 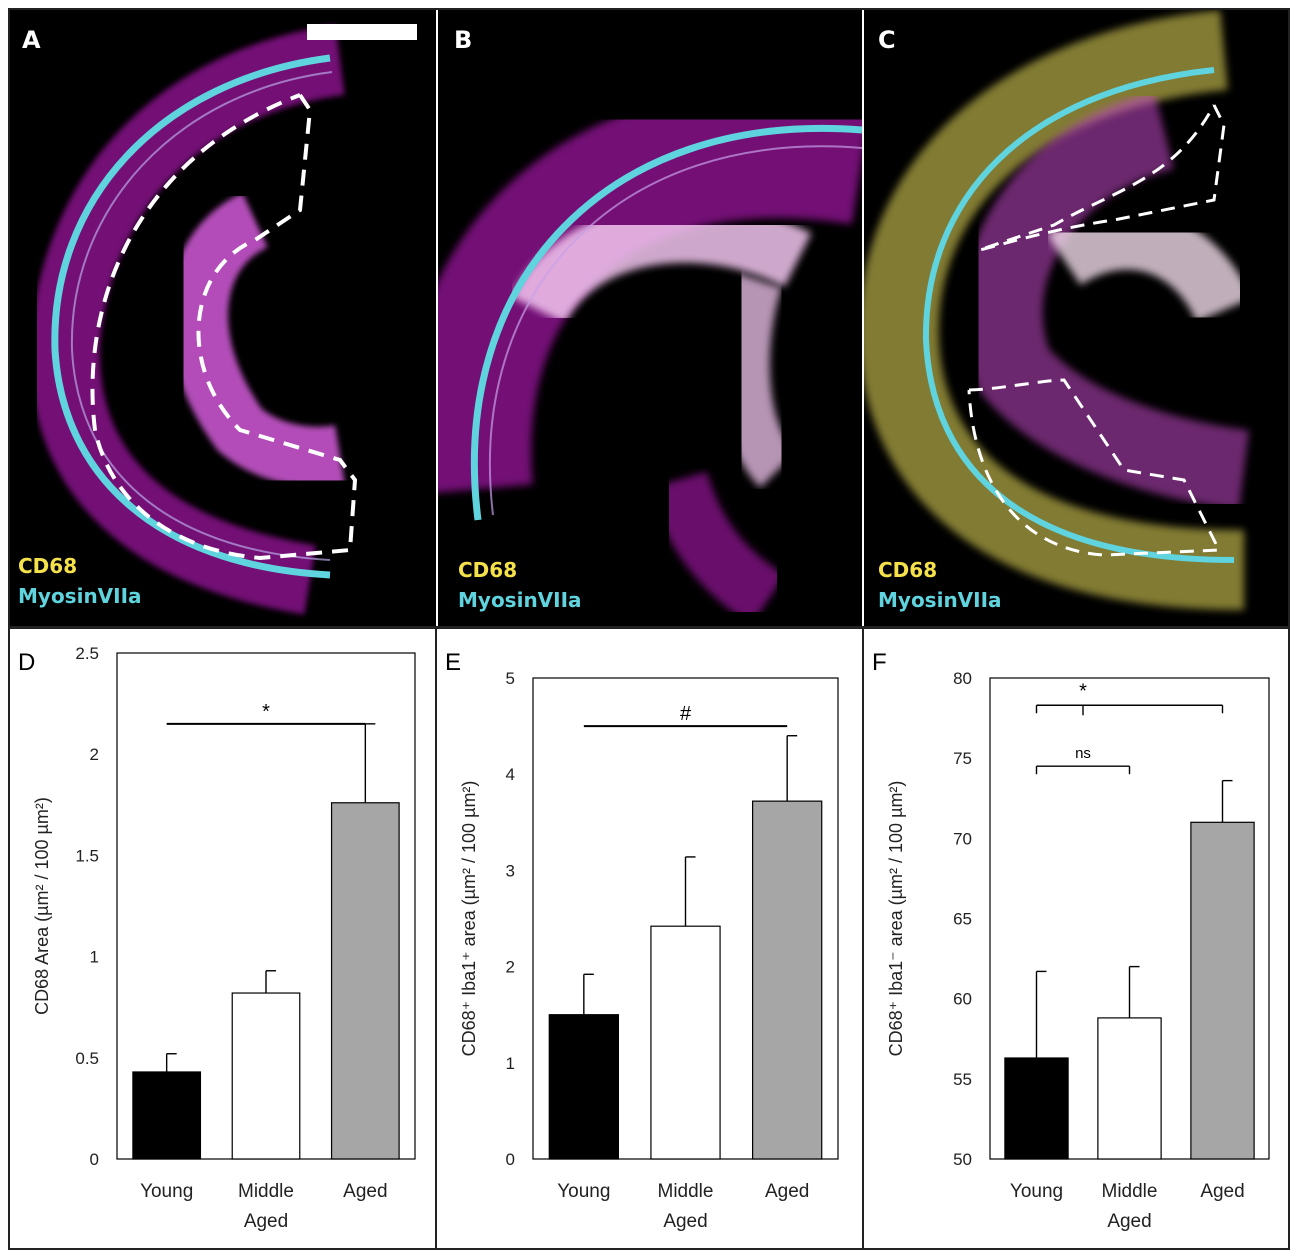 I want to click on panel-label-b: B, so click(x=463, y=40).